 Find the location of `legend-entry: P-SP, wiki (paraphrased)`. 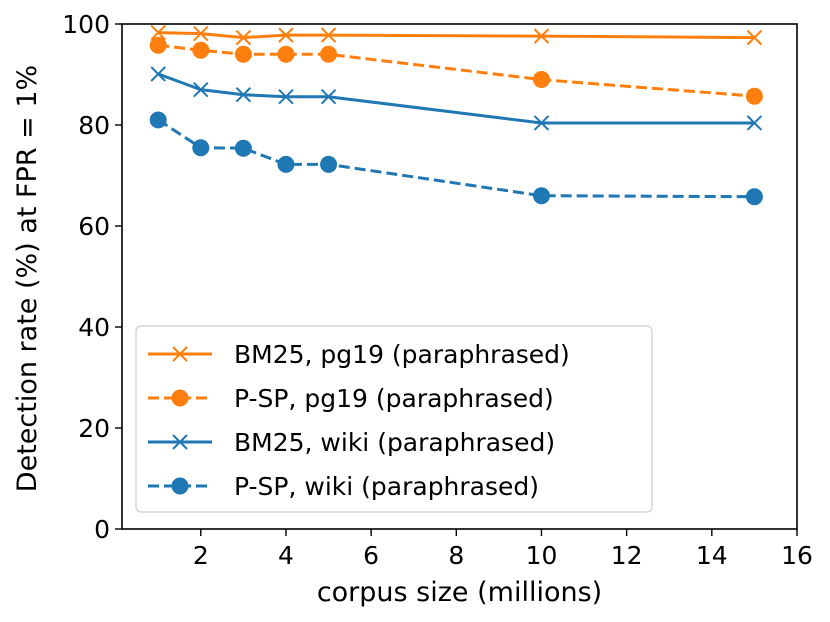

legend-entry: P-SP, wiki (paraphrased) is located at coordinates (343, 486).